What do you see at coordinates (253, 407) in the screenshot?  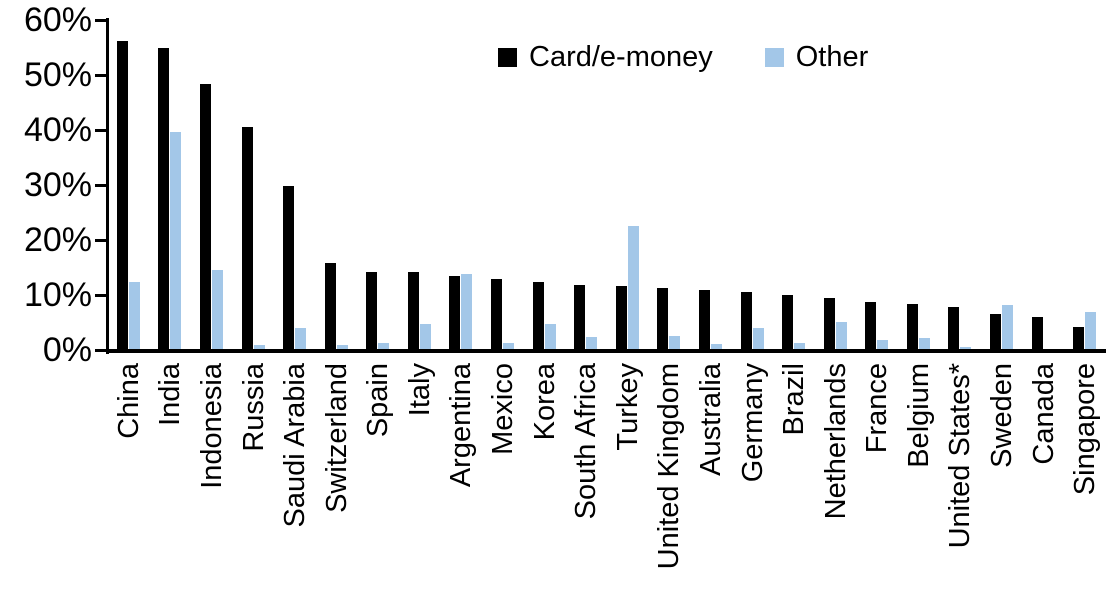 I see `x-axis-label: Russia` at bounding box center [253, 407].